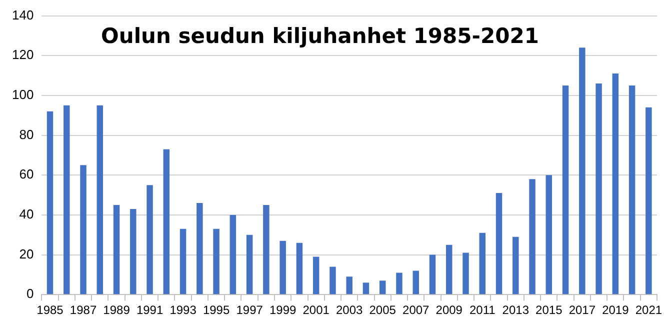  Describe the element at coordinates (26, 174) in the screenshot. I see `y-tick-label: 60` at that location.